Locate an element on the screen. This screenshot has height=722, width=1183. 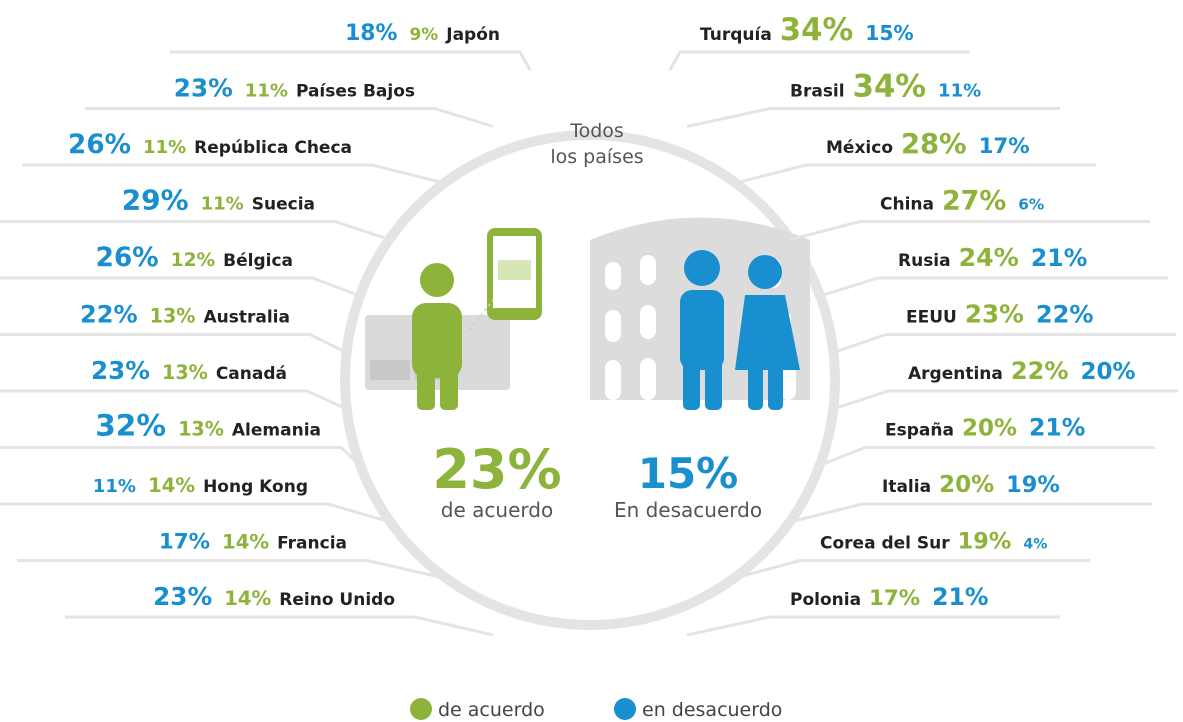
country-row: Brasil 34% 11% is located at coordinates (885, 87).